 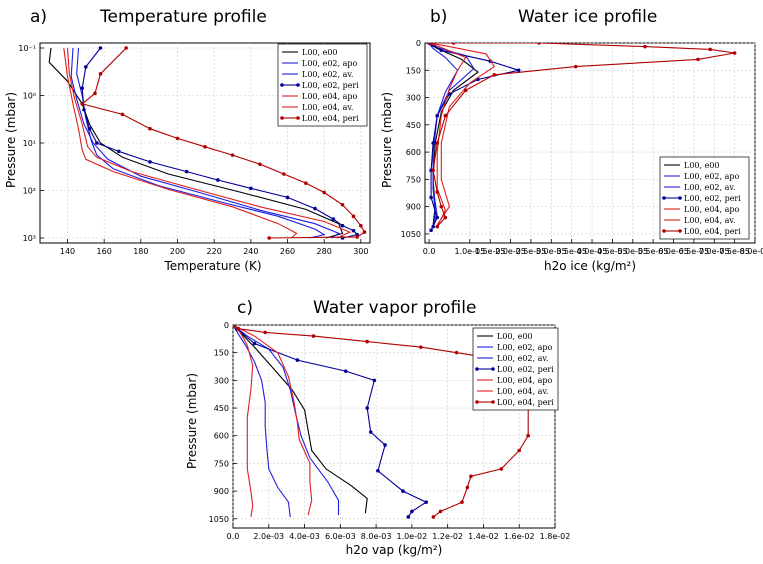 I want to click on series-line-l00-e02-peri, so click(x=220, y=143).